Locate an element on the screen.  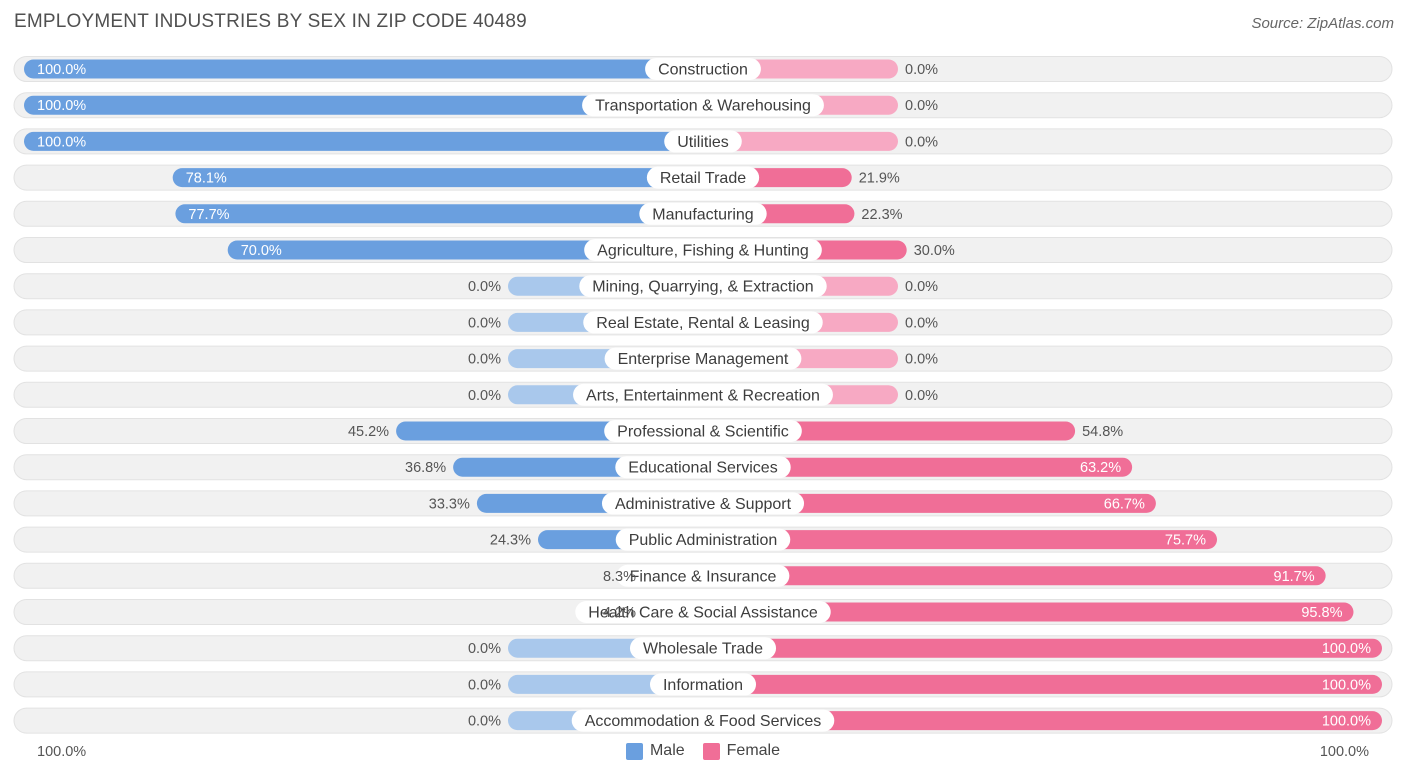
category-label: Construction is located at coordinates (703, 70).